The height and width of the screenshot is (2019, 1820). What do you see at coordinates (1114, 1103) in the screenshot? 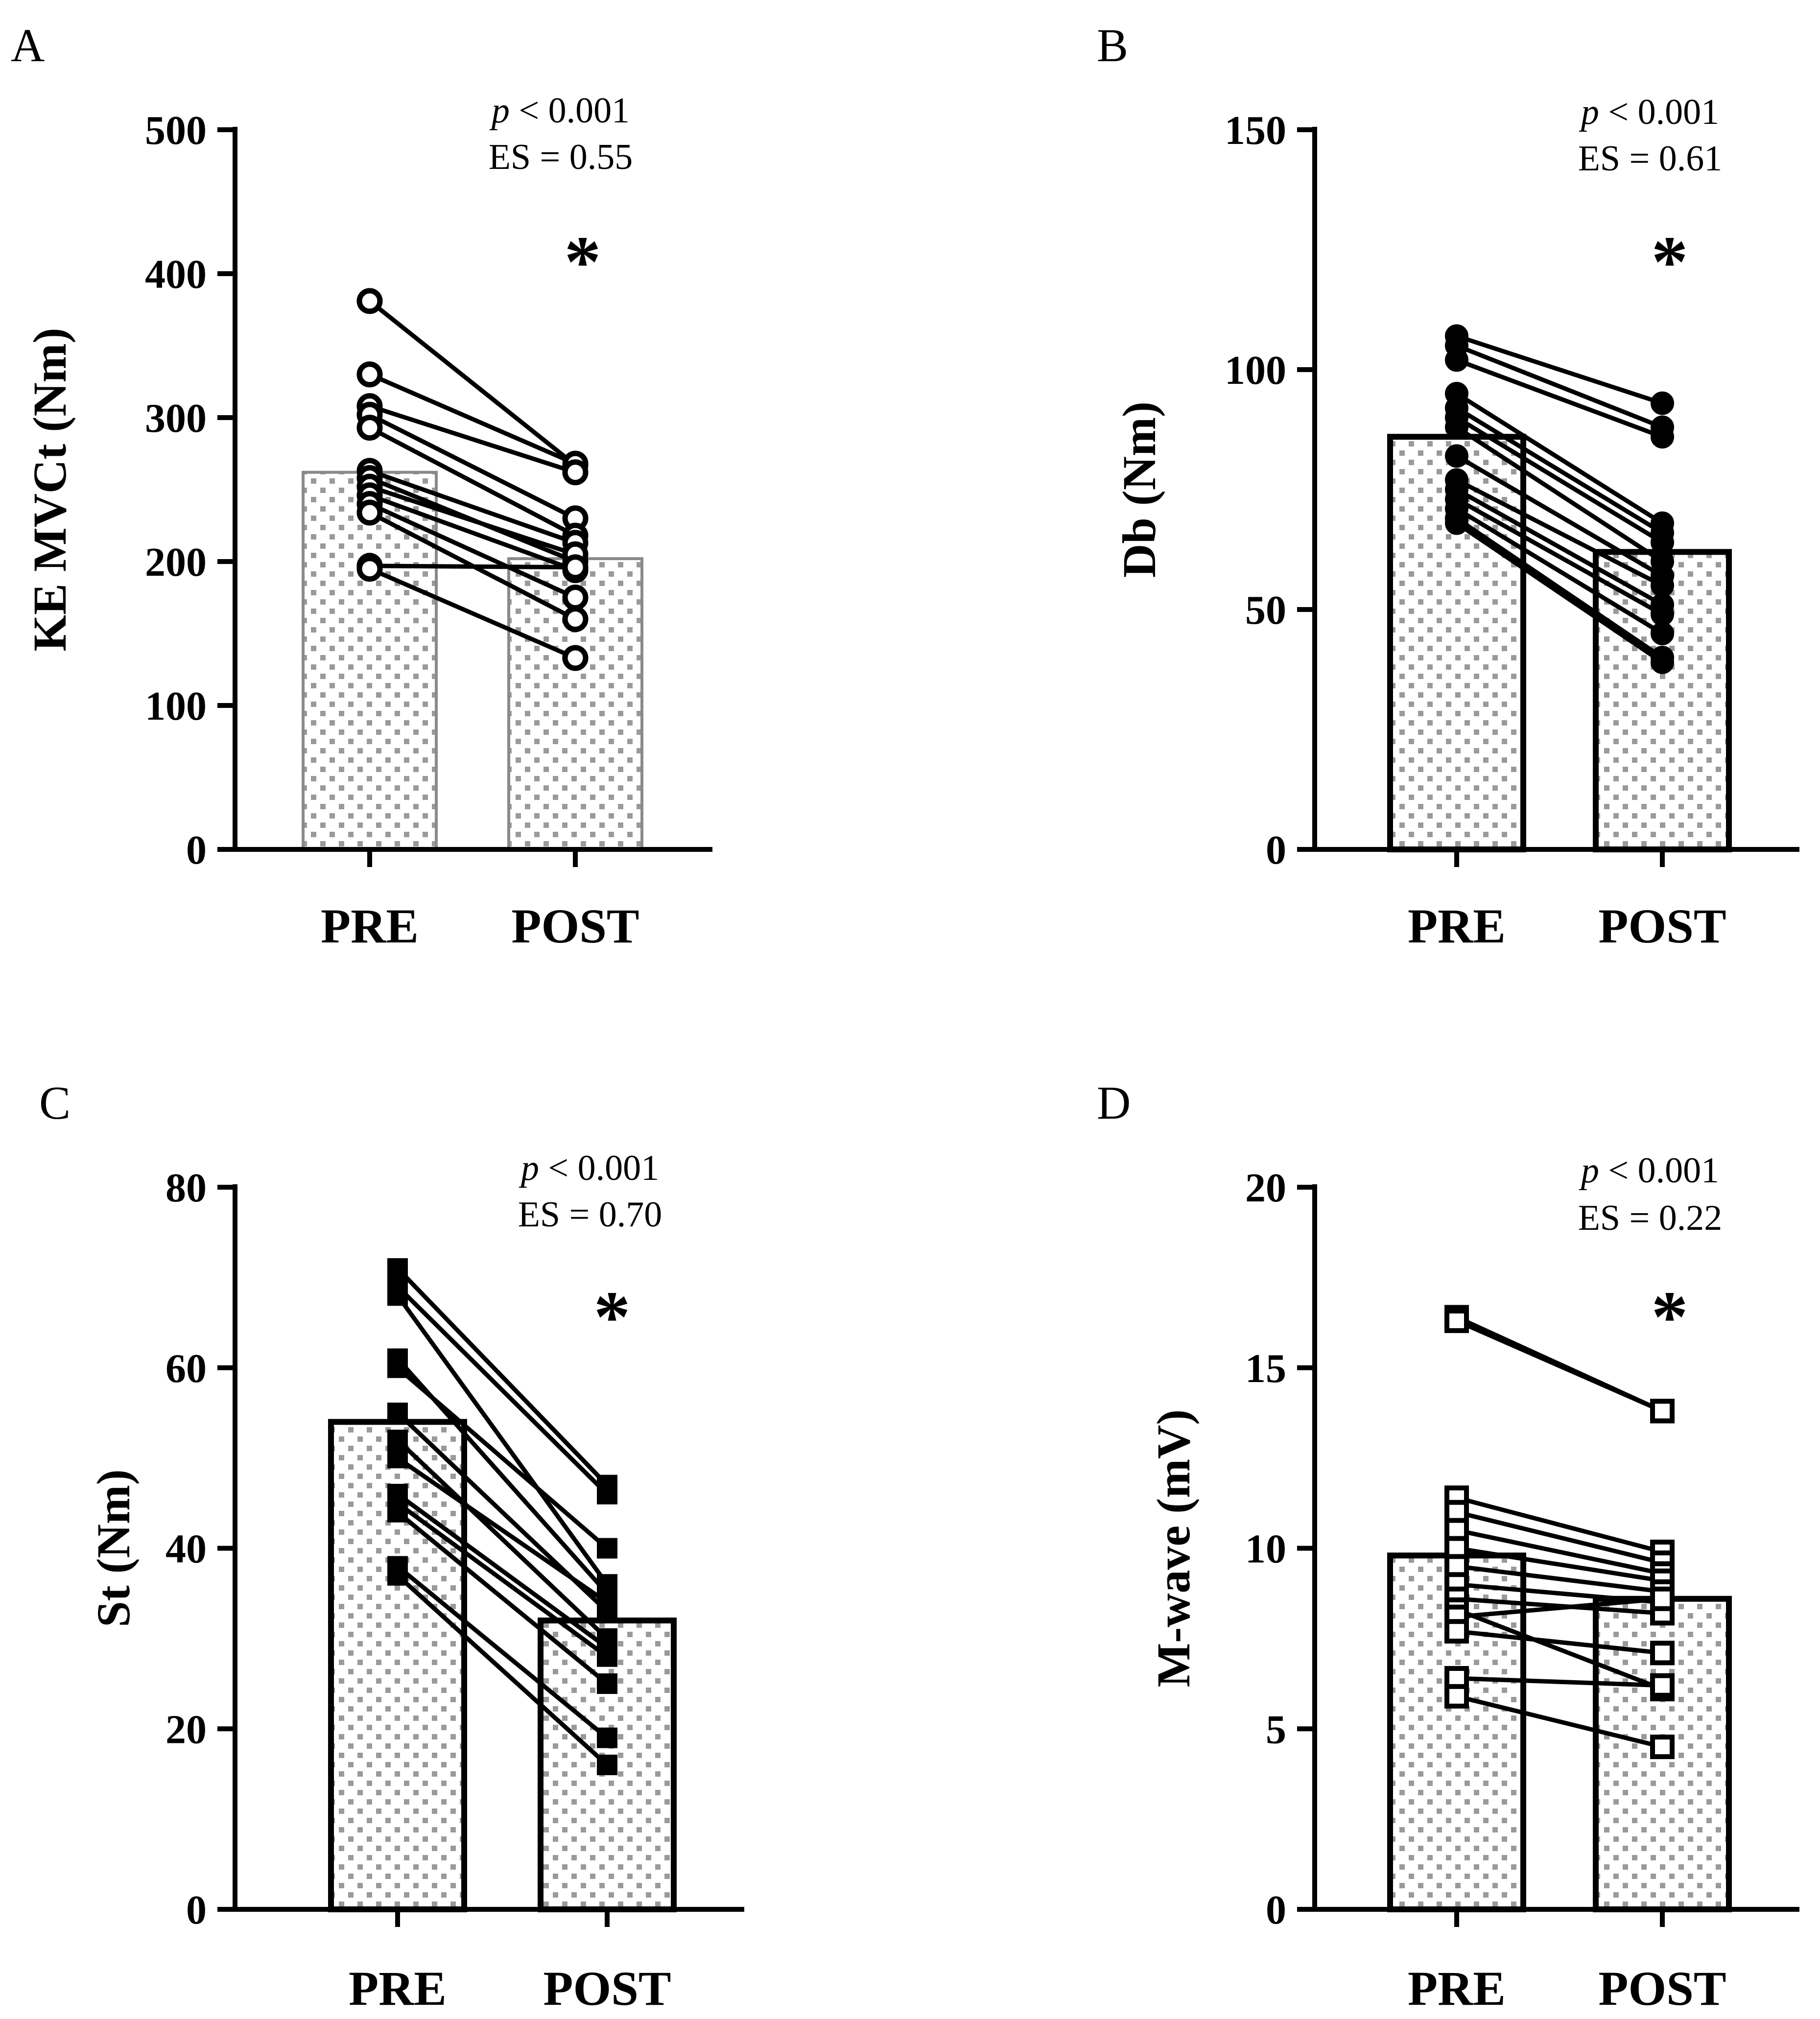
I see `panel-letter: D` at bounding box center [1114, 1103].